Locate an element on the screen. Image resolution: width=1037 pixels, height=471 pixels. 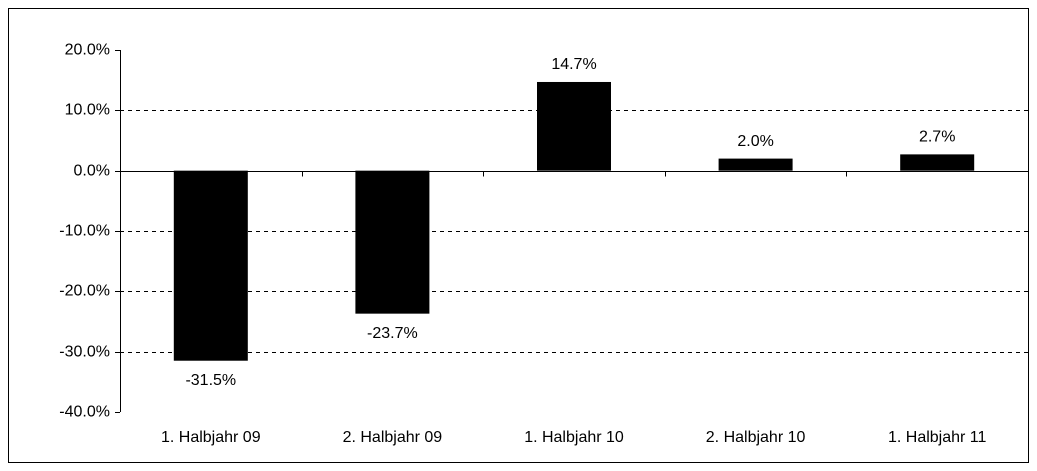
y-tick-label: 20.0% is located at coordinates (87, 50).